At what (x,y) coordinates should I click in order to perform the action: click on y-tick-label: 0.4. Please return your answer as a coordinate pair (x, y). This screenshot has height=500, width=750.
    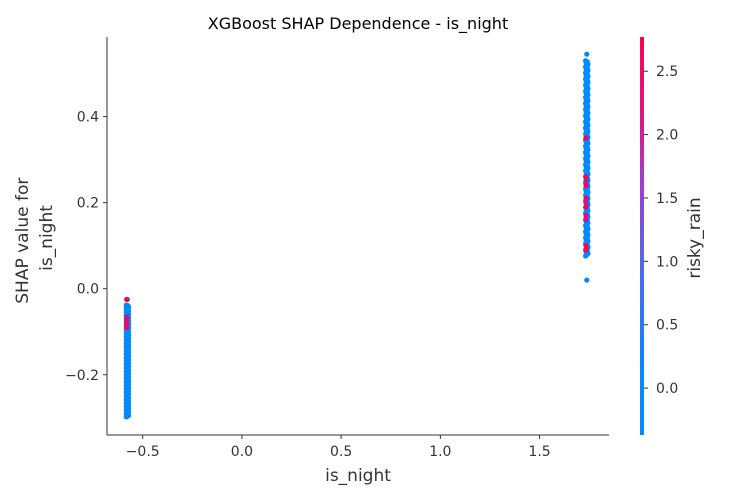
    Looking at the image, I should click on (88, 118).